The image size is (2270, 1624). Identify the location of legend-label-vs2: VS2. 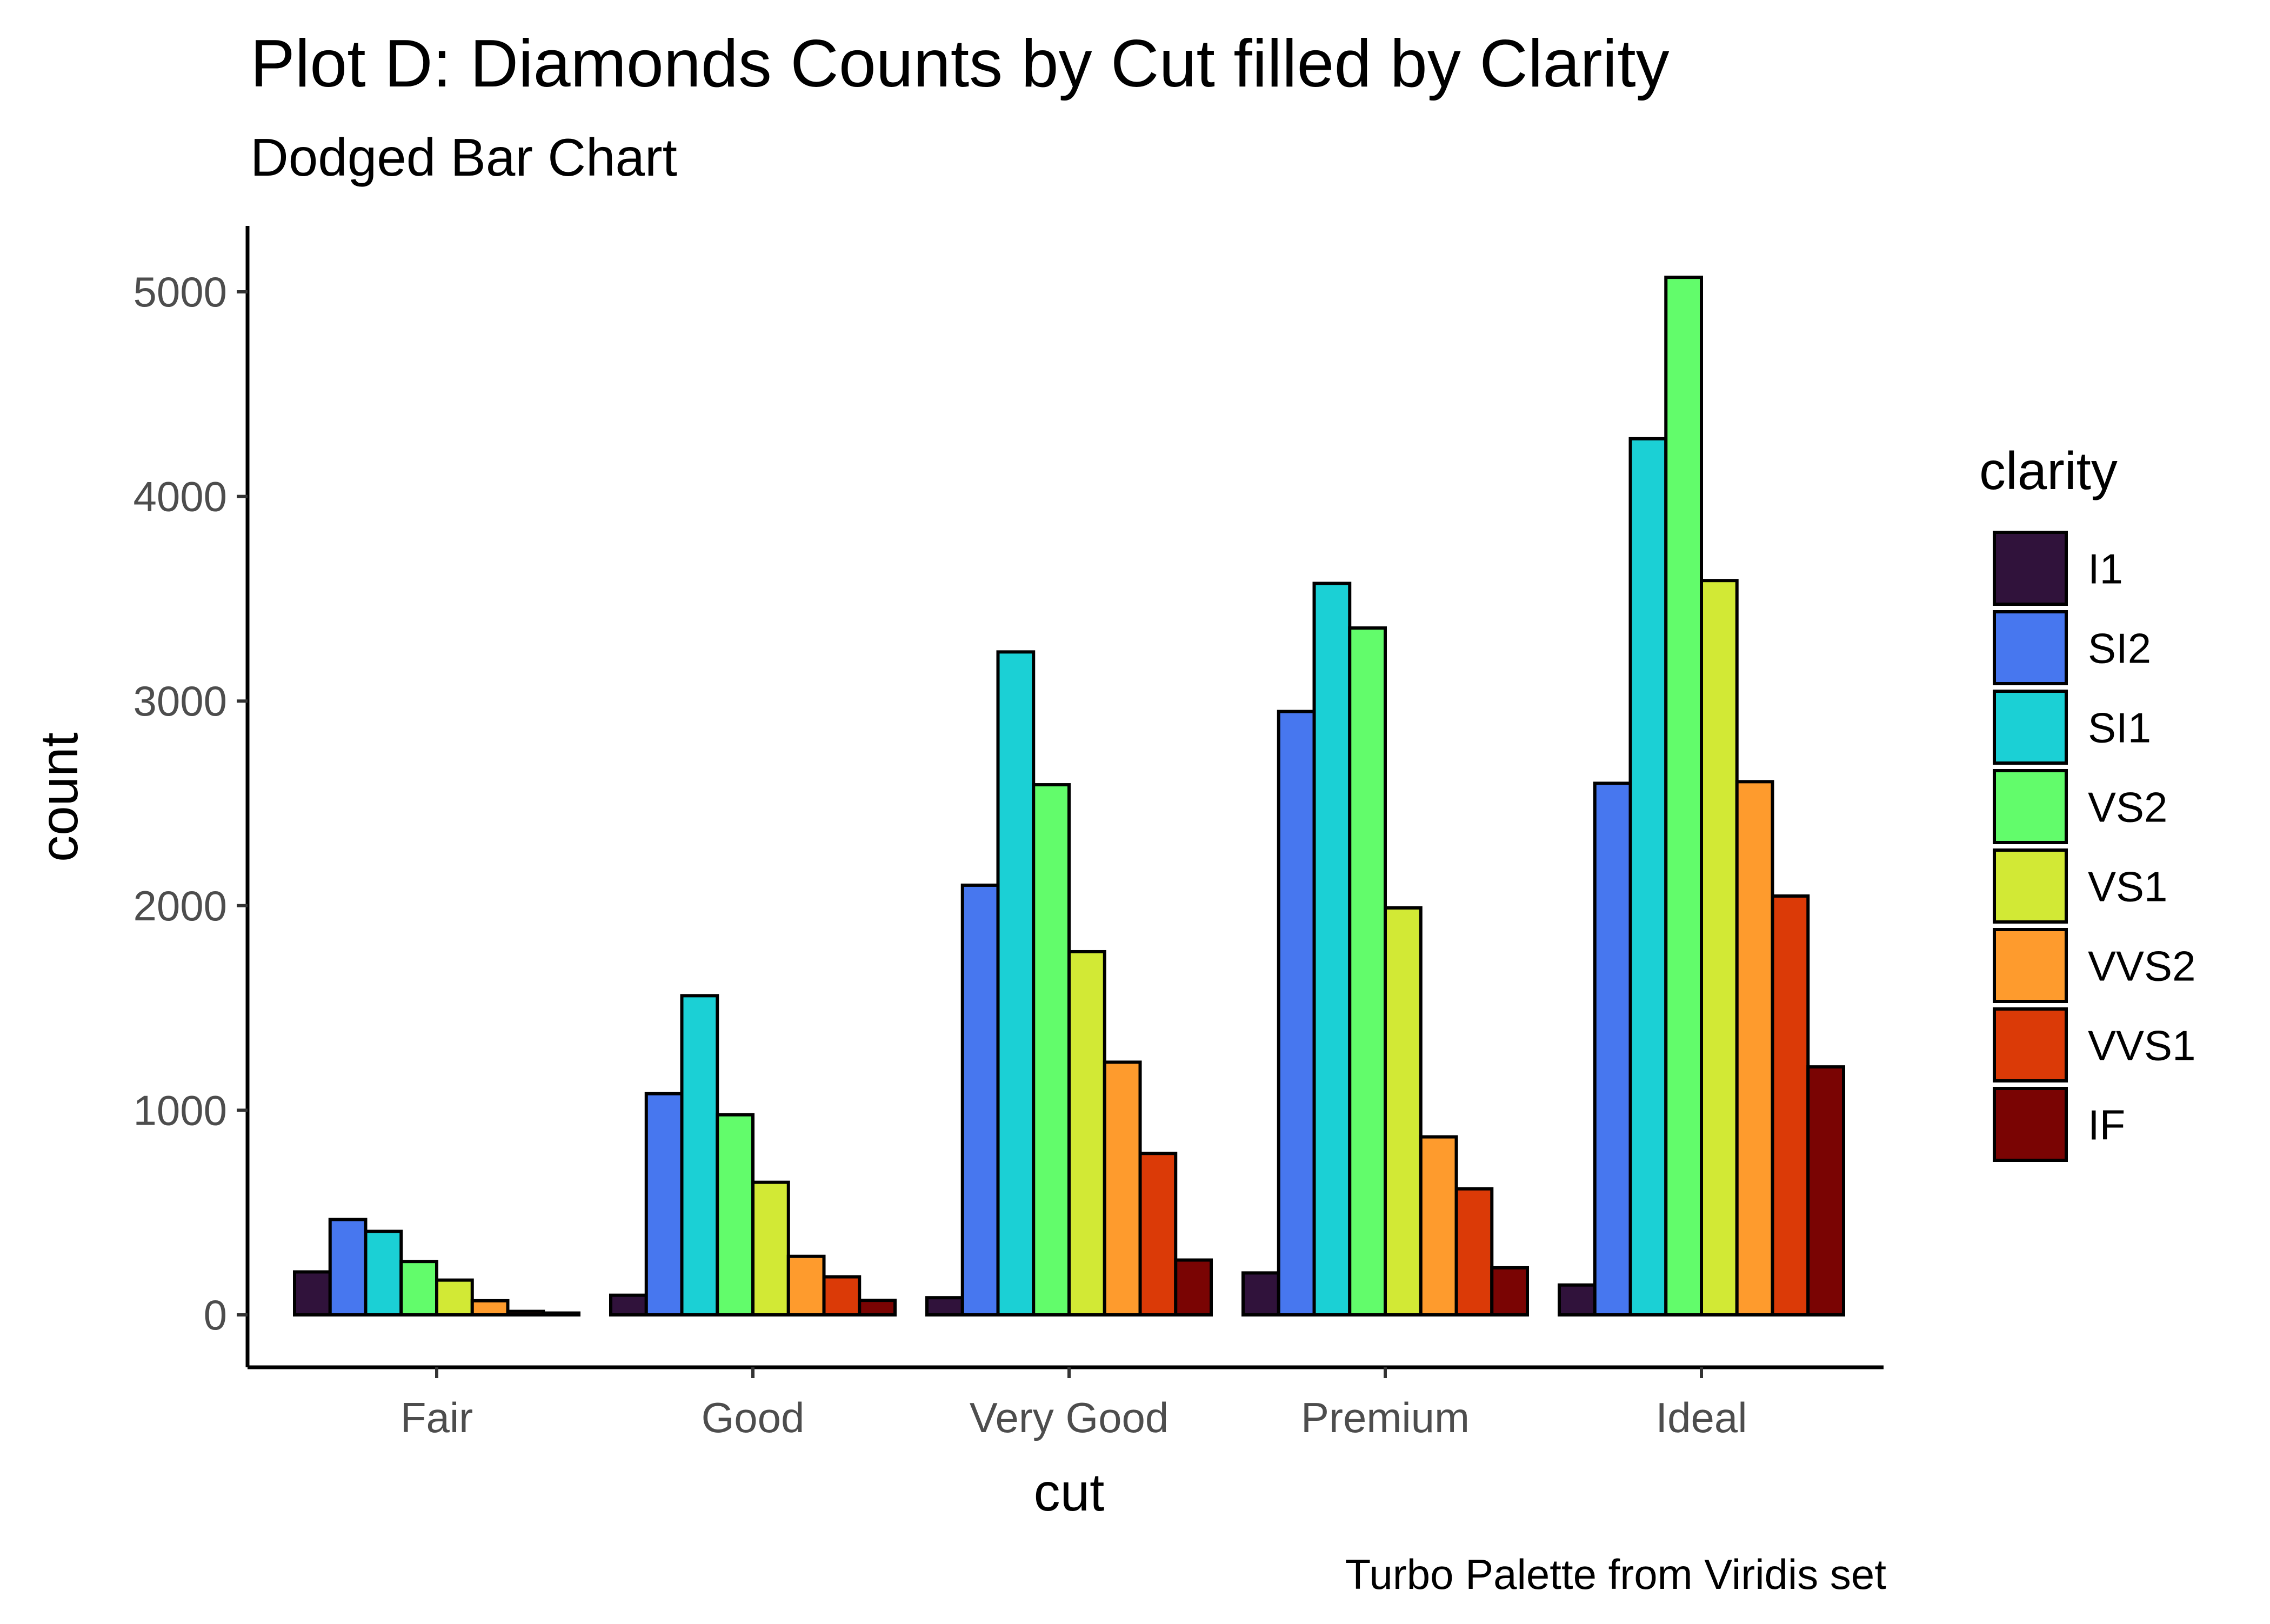
(2127, 808).